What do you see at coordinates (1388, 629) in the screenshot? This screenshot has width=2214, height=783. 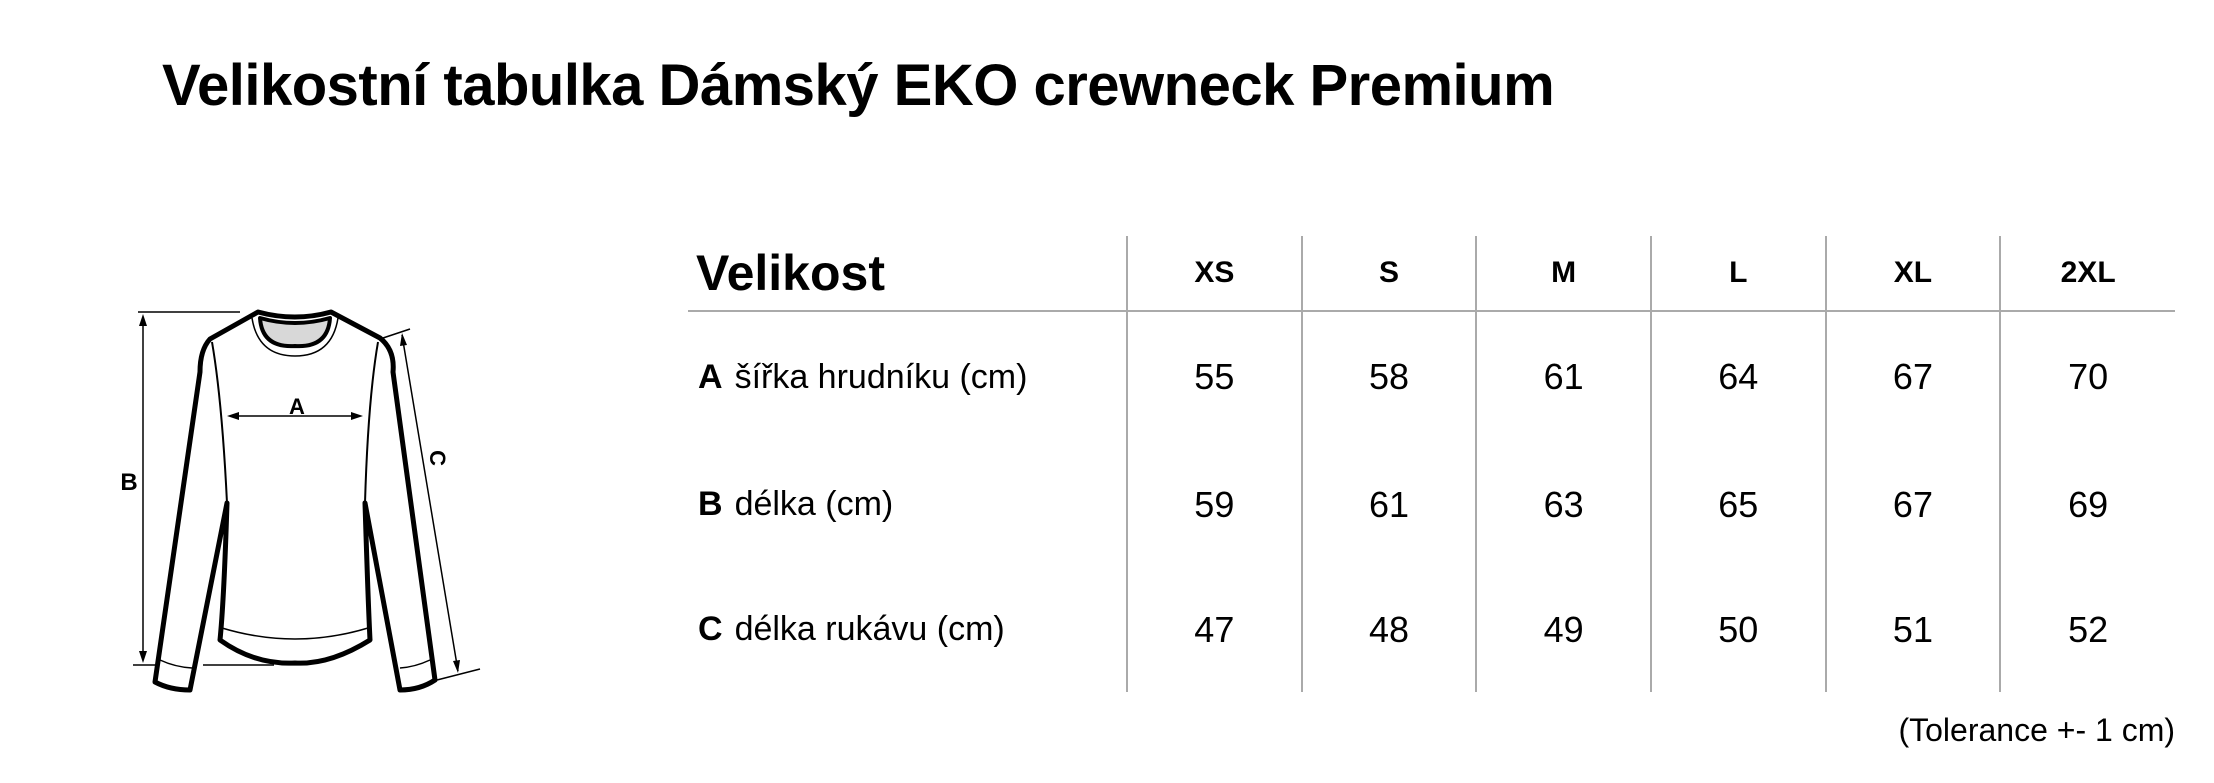 I see `table-cell: 48` at bounding box center [1388, 629].